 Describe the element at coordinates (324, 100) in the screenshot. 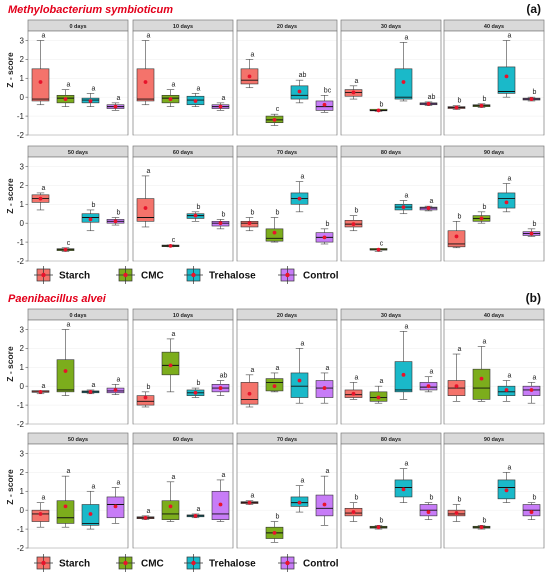

I see `box-control: bc` at that location.